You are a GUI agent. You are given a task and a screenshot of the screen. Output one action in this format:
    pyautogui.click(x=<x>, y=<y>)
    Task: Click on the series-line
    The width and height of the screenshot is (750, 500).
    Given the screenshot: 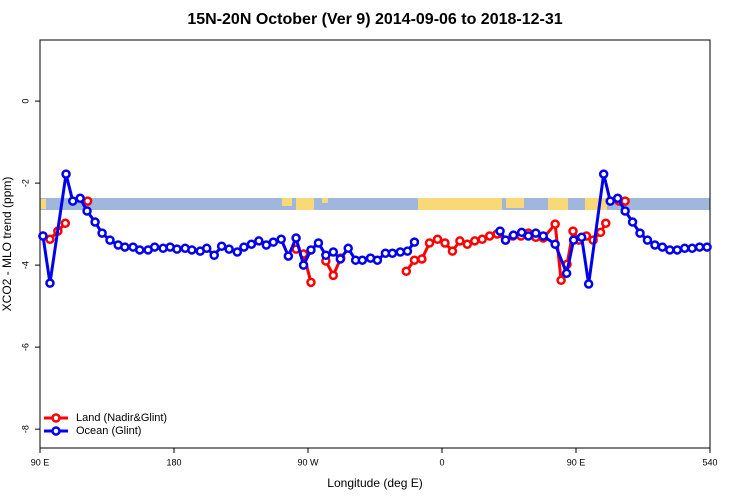 What is the action you would take?
    pyautogui.click(x=334, y=241)
    